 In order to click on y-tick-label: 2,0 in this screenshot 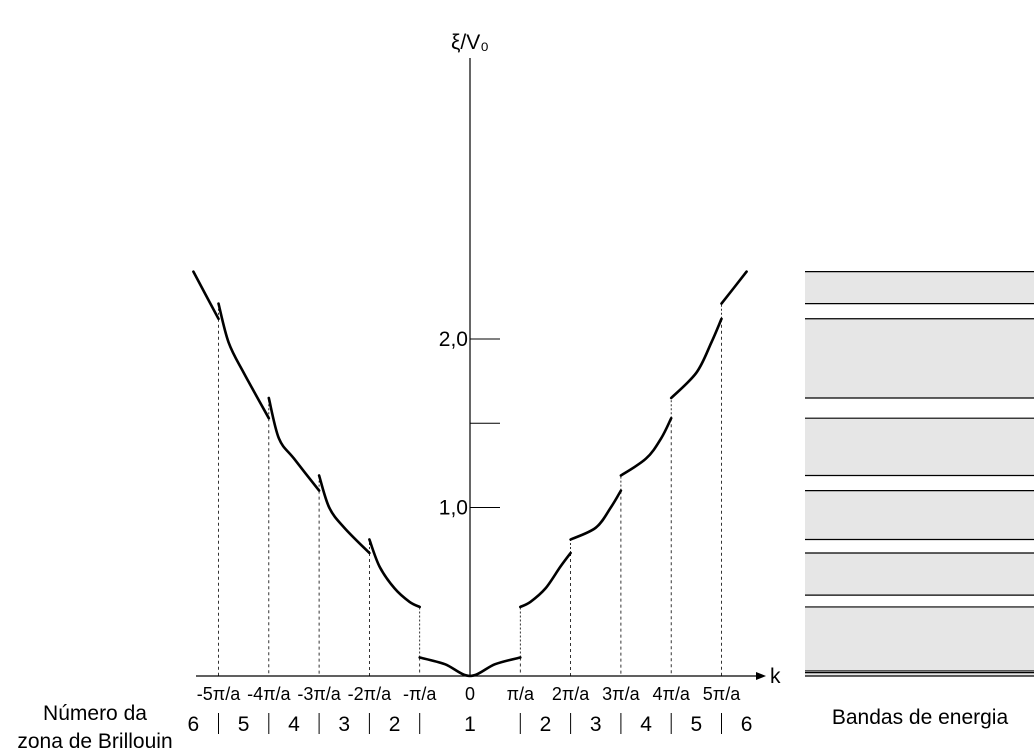, I will do `click(453, 339)`.